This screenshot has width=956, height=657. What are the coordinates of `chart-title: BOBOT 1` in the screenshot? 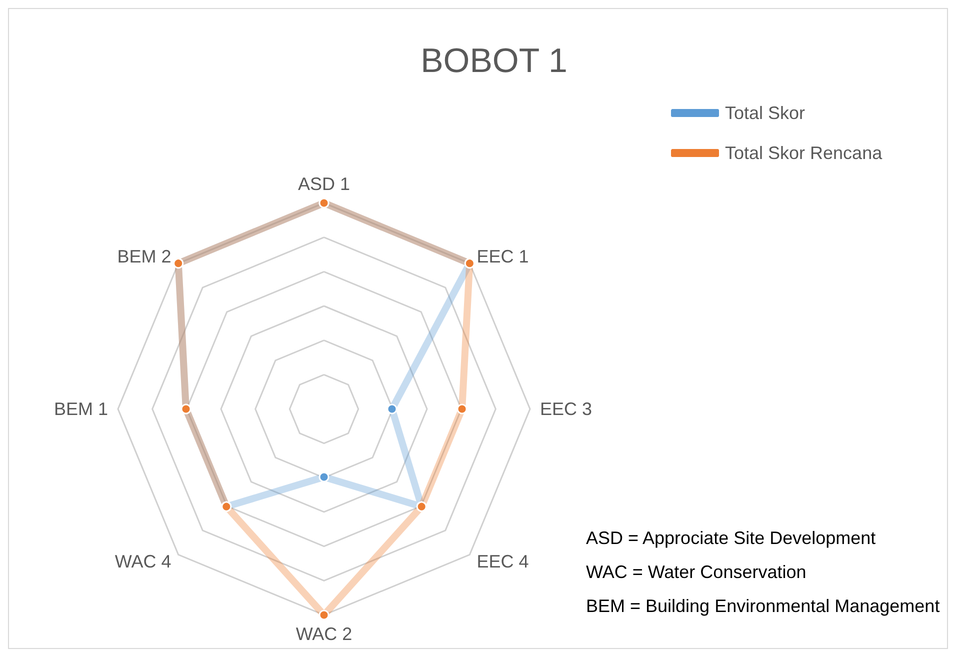 It's located at (494, 61).